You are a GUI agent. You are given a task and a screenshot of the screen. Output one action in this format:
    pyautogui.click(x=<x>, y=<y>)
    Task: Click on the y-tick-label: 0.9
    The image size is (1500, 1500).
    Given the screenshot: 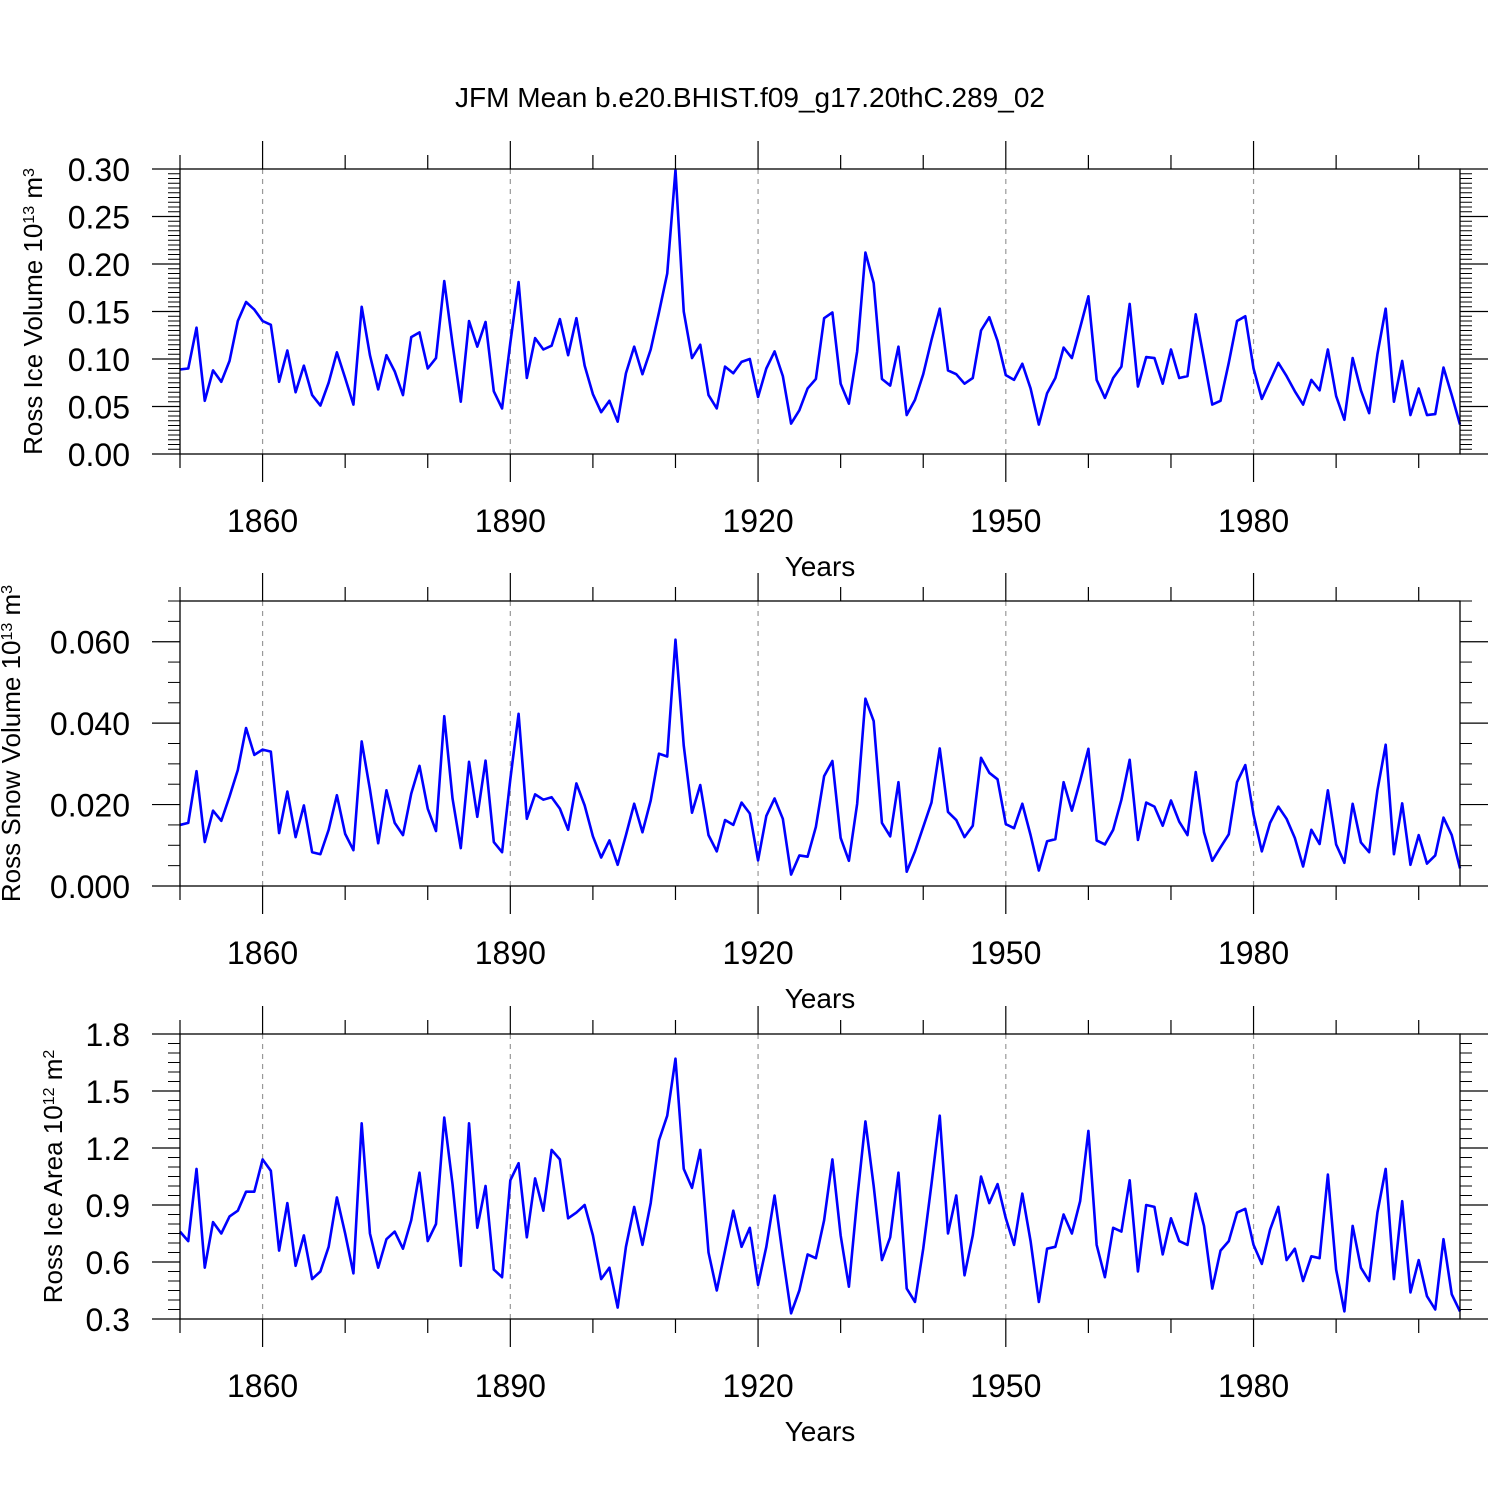 What is the action you would take?
    pyautogui.click(x=108, y=1206)
    